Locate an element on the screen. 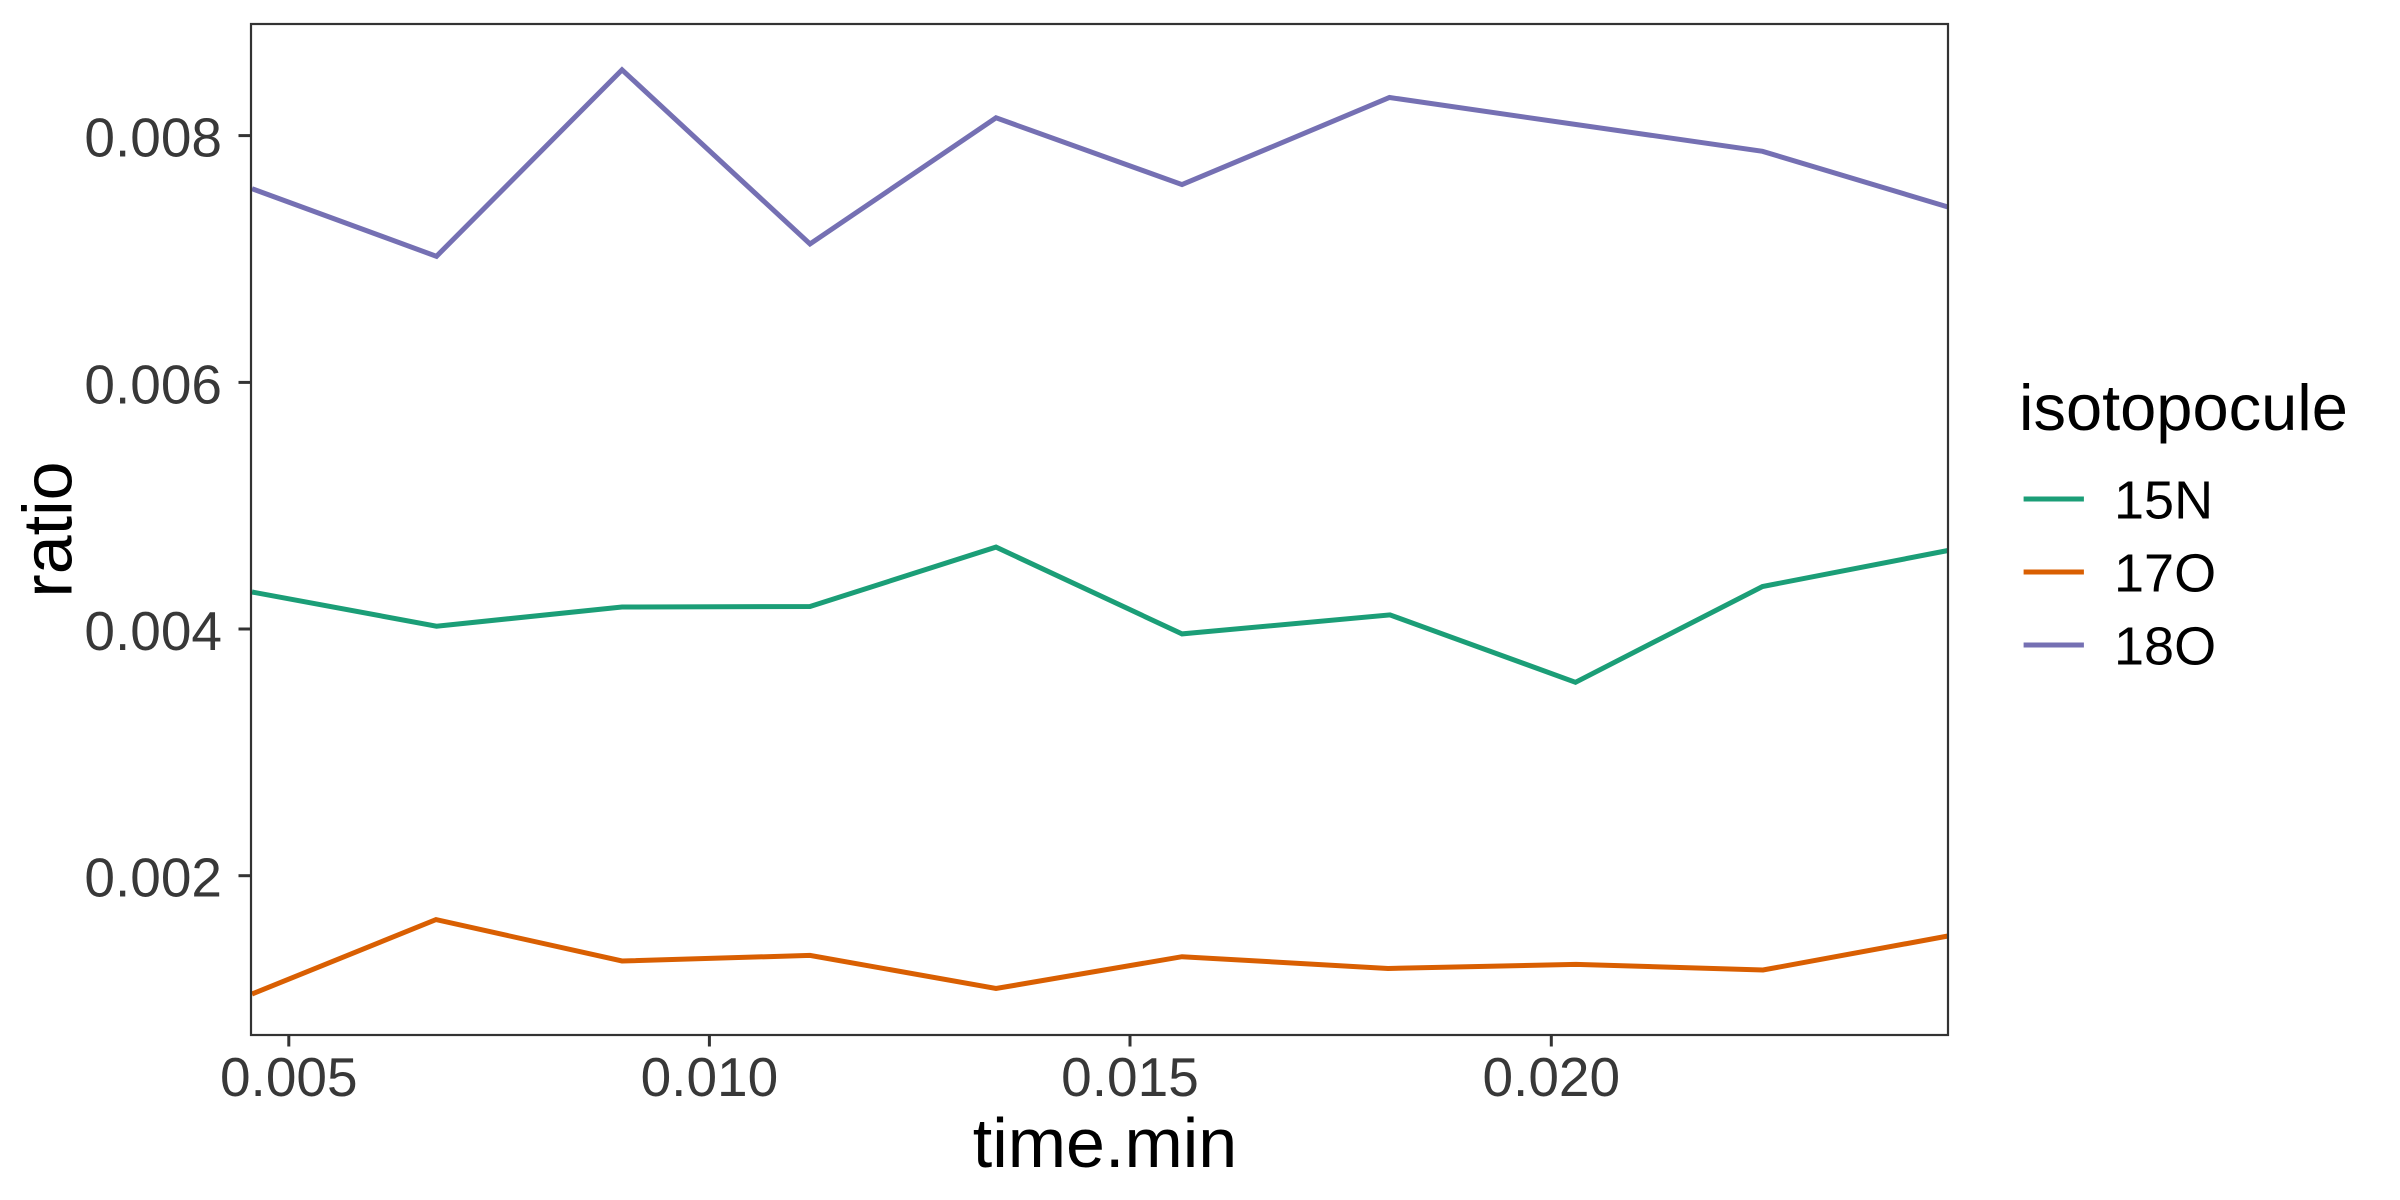 The height and width of the screenshot is (1200, 2400). svg-text: 0.004 is located at coordinates (153, 631).